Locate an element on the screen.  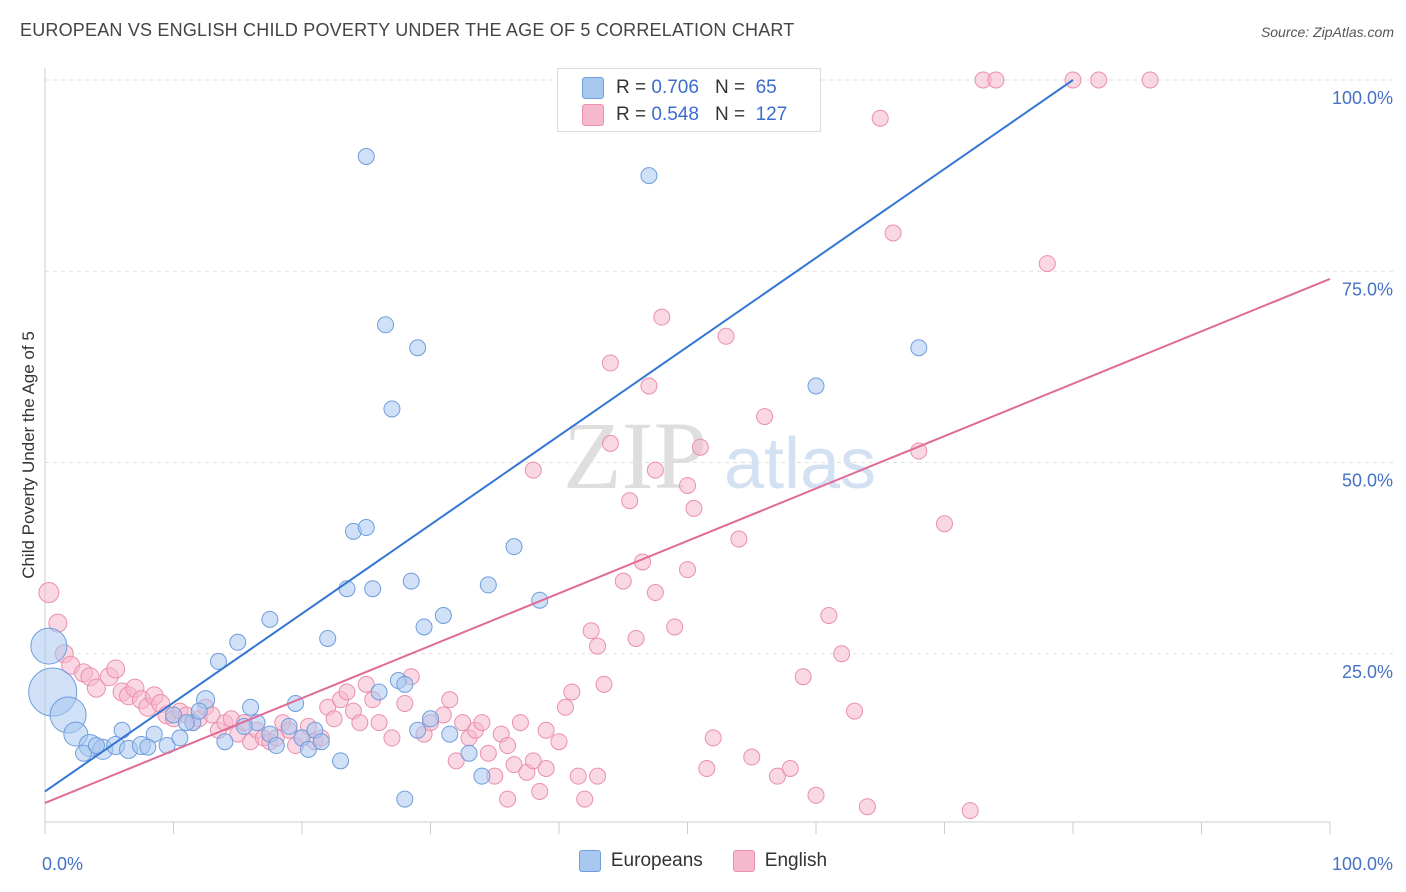
y-tick-label: 75.0% is located at coordinates (1367, 289).